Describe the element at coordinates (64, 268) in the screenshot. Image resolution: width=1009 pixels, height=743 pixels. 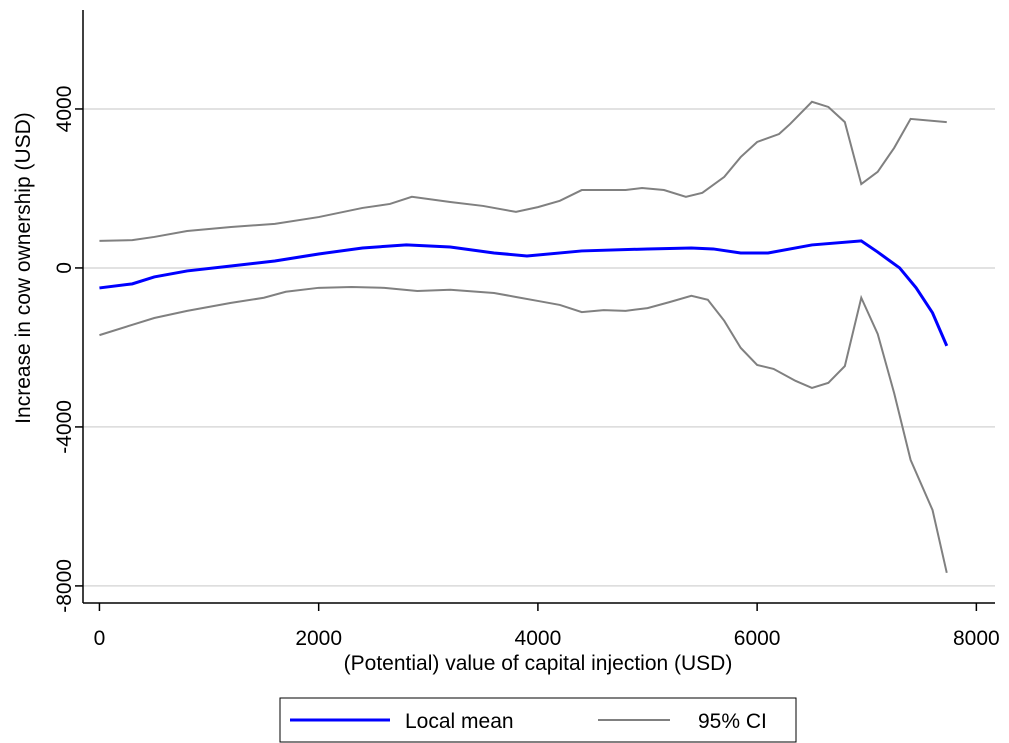
I see `y-tick-label: 0` at that location.